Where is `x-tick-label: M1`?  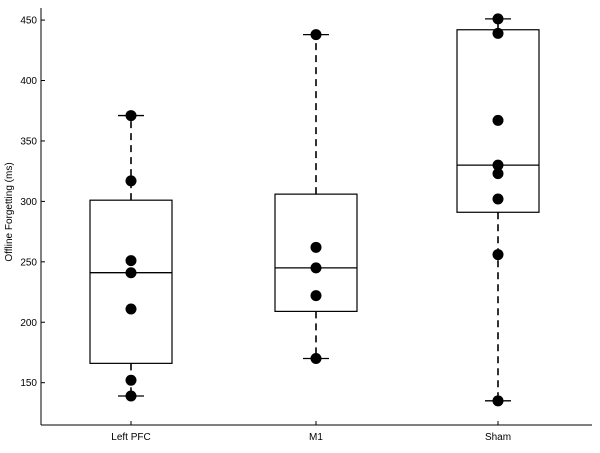 x-tick-label: M1 is located at coordinates (316, 437).